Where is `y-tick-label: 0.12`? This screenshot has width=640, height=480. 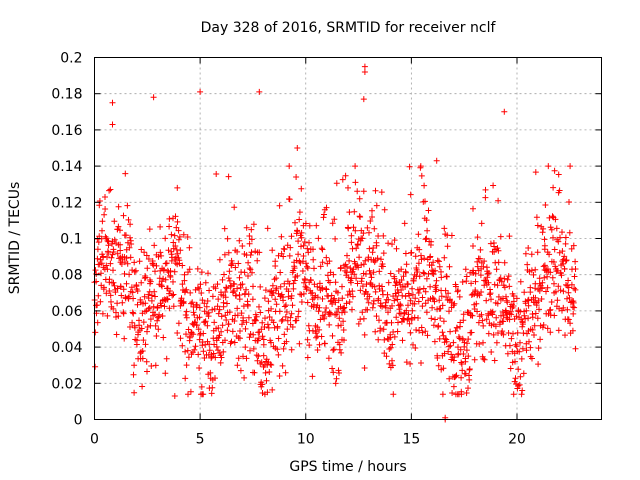
y-tick-label: 0.12 is located at coordinates (66, 203).